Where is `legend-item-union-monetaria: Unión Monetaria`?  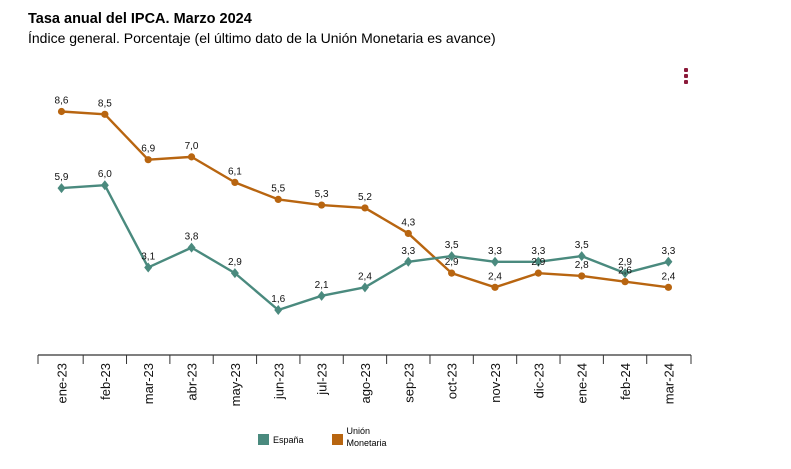
legend-item-union-monetaria: Unión Monetaria is located at coordinates (365, 437).